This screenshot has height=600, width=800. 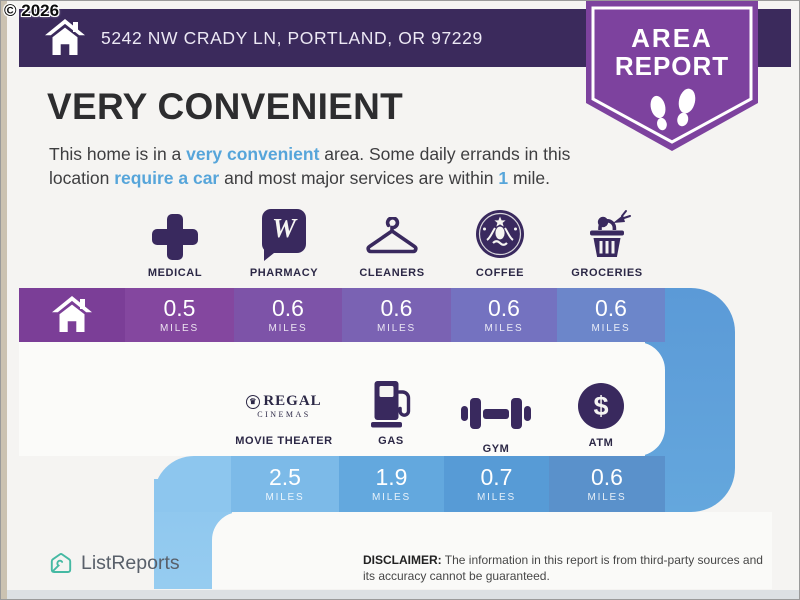 I want to click on highlight-require-a-car: require a car, so click(x=167, y=178).